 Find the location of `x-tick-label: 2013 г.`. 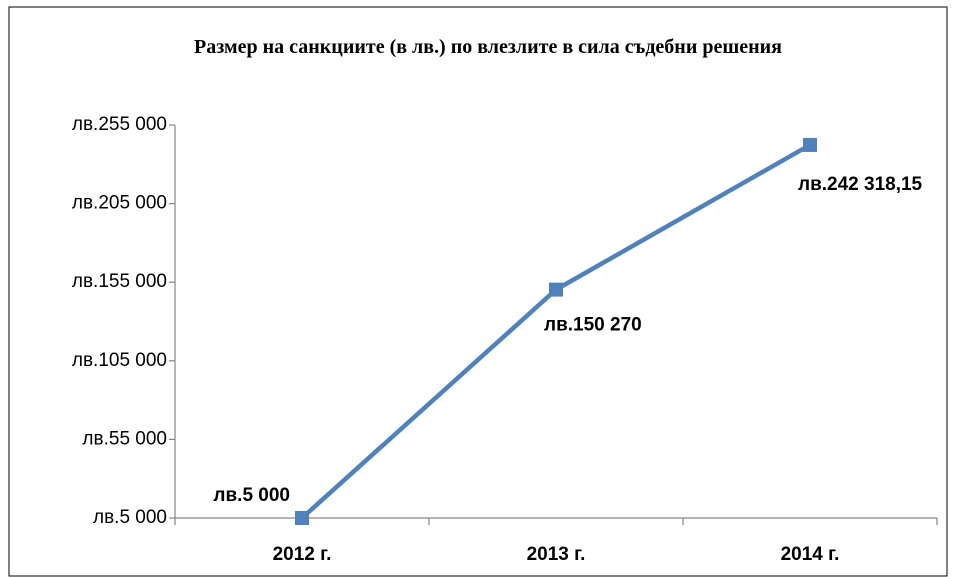

x-tick-label: 2013 г. is located at coordinates (556, 554).